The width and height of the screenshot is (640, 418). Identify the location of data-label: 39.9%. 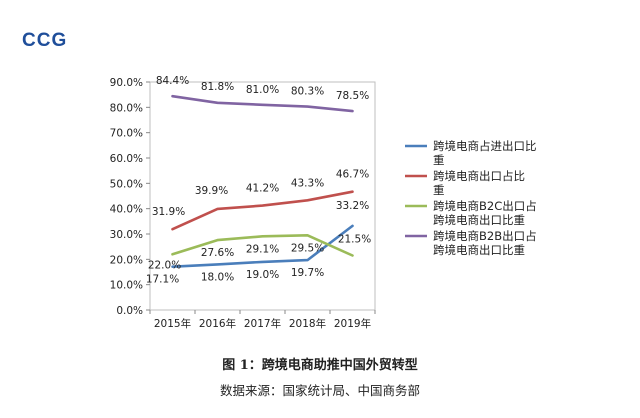
(211, 191).